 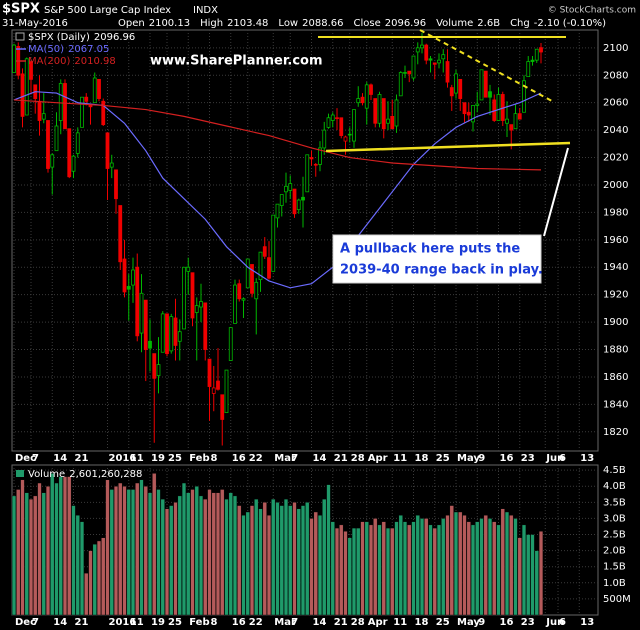 What do you see at coordinates (82, 458) in the screenshot?
I see `x-tick-label: 21` at bounding box center [82, 458].